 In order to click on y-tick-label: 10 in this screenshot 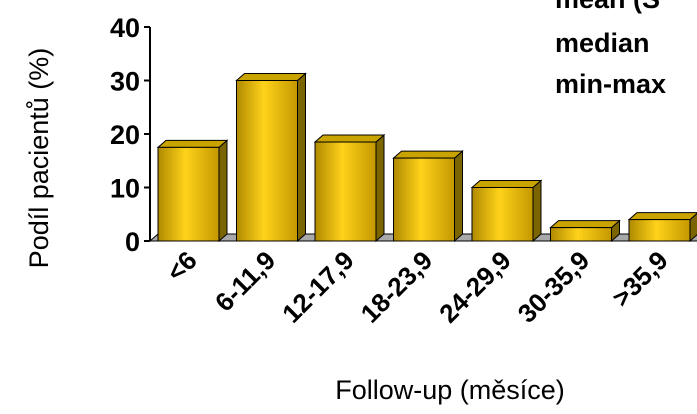, I will do `click(125, 189)`.